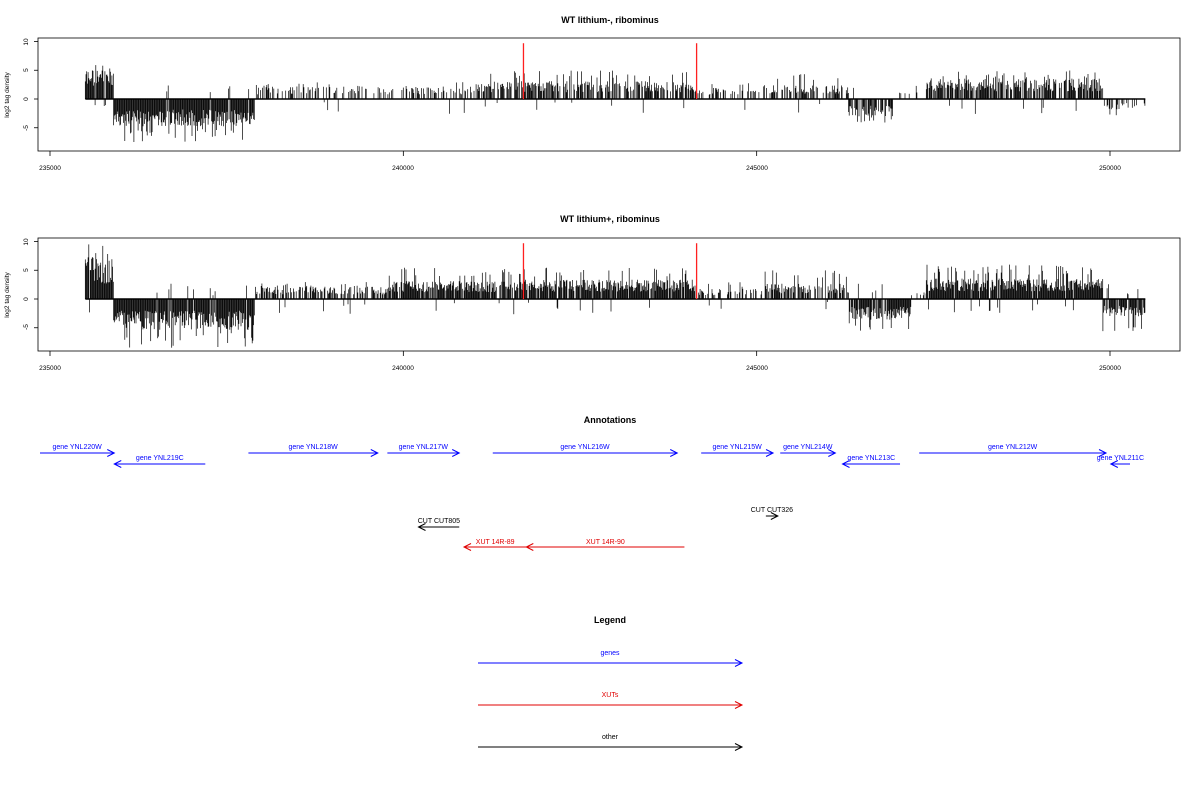 This screenshot has width=1200, height=800. Describe the element at coordinates (610, 653) in the screenshot. I see `legend-label: genes` at that location.